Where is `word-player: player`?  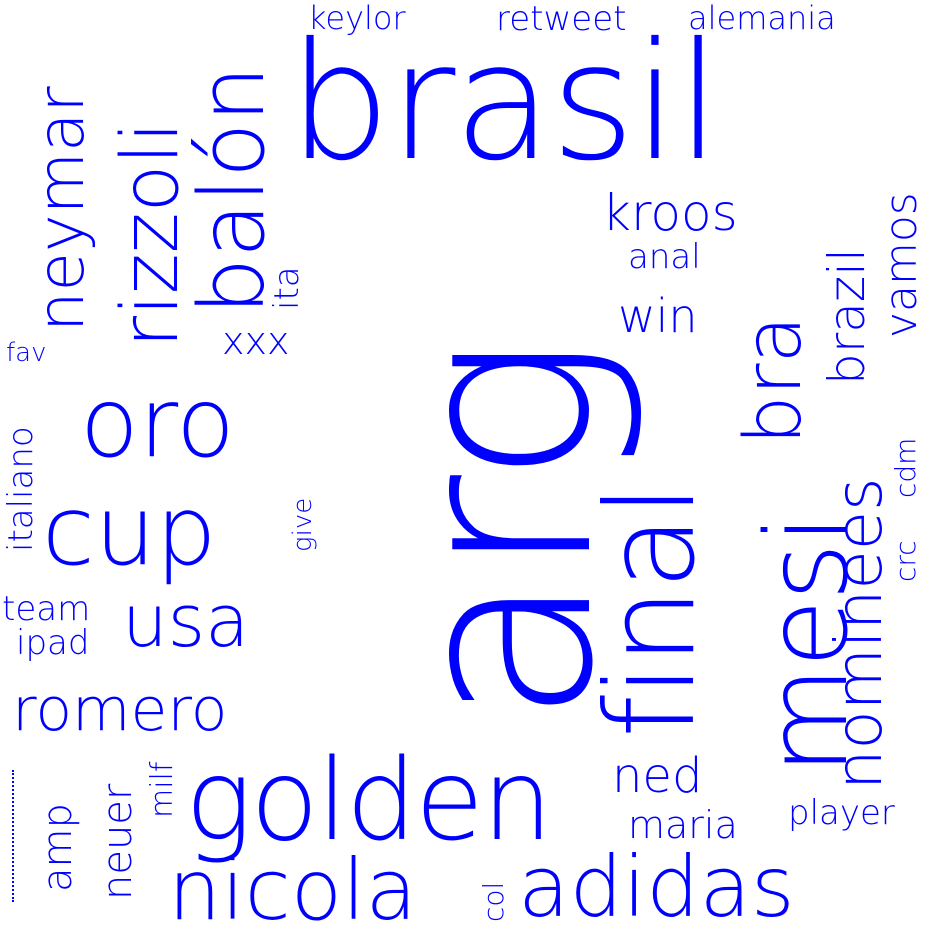
word-player: player is located at coordinates (841, 813).